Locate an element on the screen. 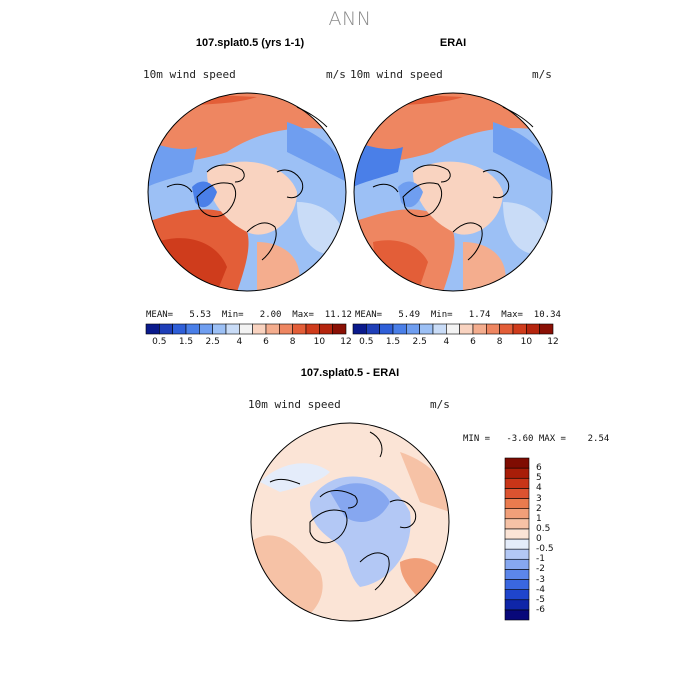  panel-2-colorbar is located at coordinates (453, 329).